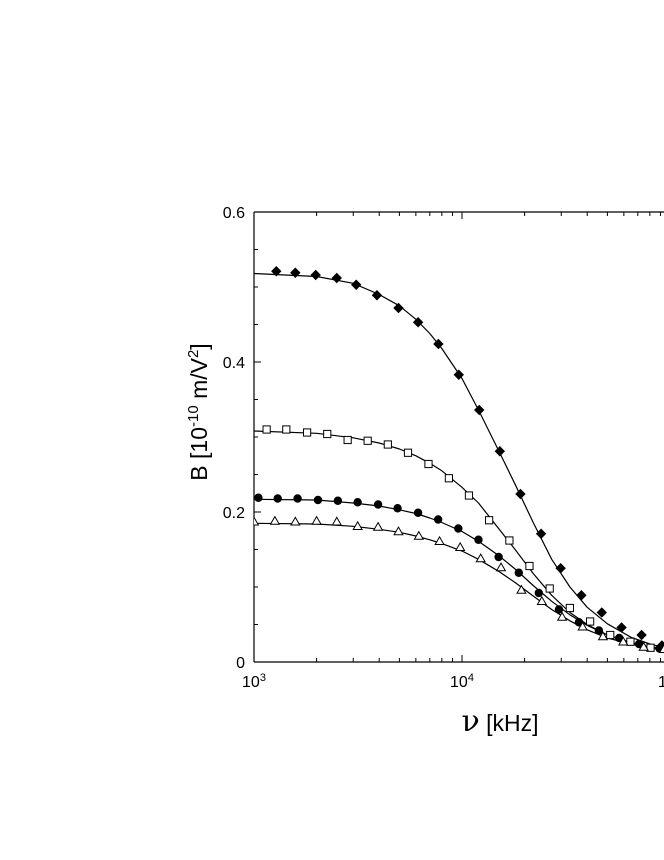 The height and width of the screenshot is (860, 664). Describe the element at coordinates (661, 681) in the screenshot. I see `x-tick-label: 105` at that location.